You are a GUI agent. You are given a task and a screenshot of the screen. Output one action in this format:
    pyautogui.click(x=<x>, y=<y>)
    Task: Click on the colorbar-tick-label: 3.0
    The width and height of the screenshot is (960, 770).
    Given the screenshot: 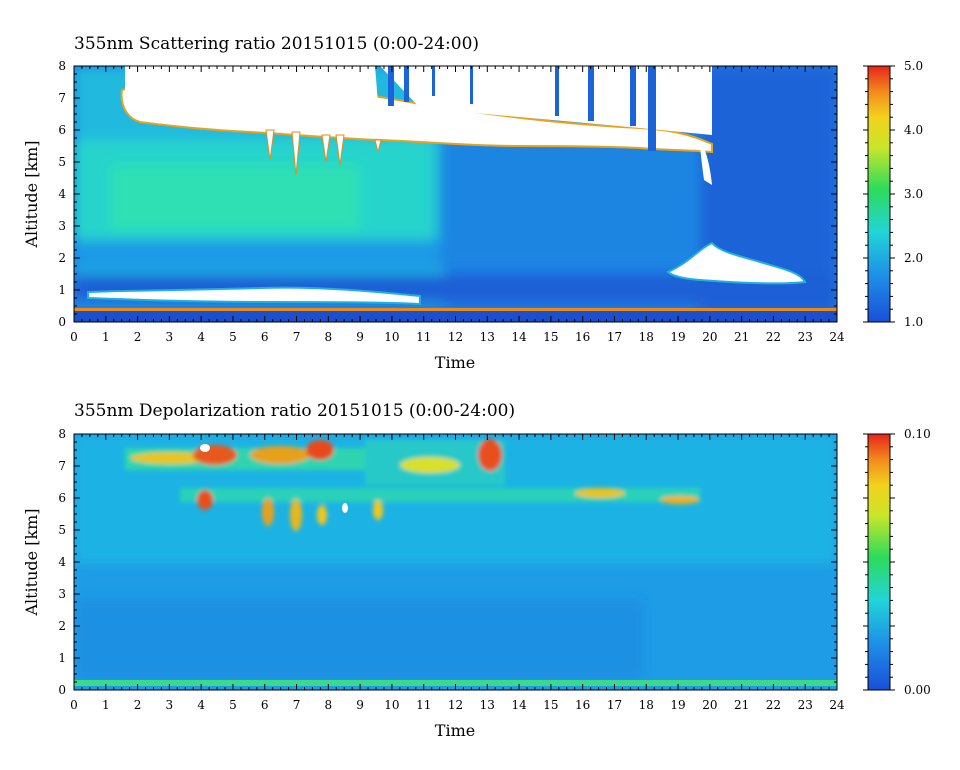 What is the action you would take?
    pyautogui.click(x=913, y=194)
    